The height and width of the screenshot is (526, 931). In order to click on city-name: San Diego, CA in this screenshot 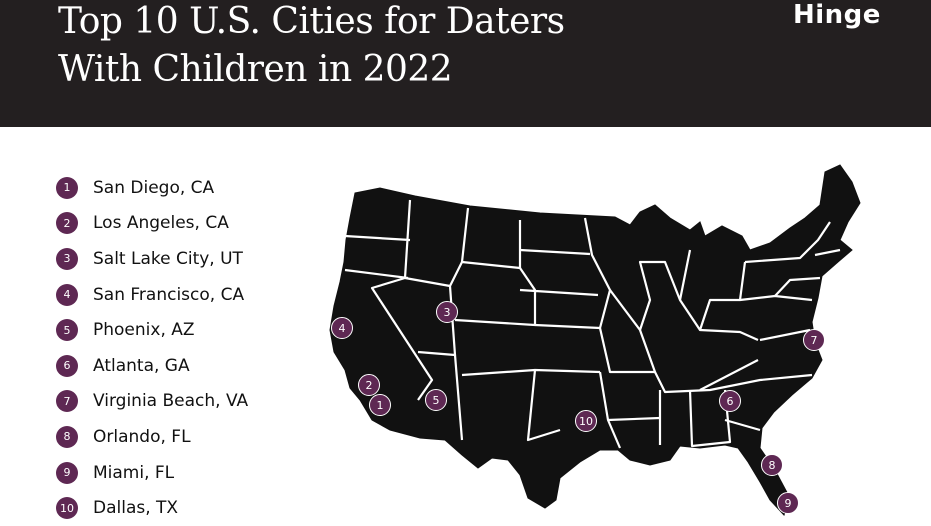, I will do `click(154, 187)`.